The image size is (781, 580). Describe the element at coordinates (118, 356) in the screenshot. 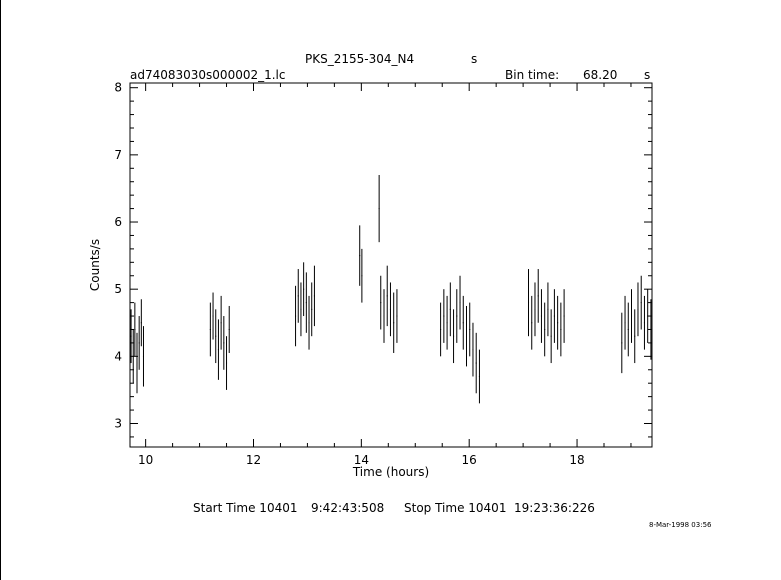

I see `y-tick-label: 4` at that location.